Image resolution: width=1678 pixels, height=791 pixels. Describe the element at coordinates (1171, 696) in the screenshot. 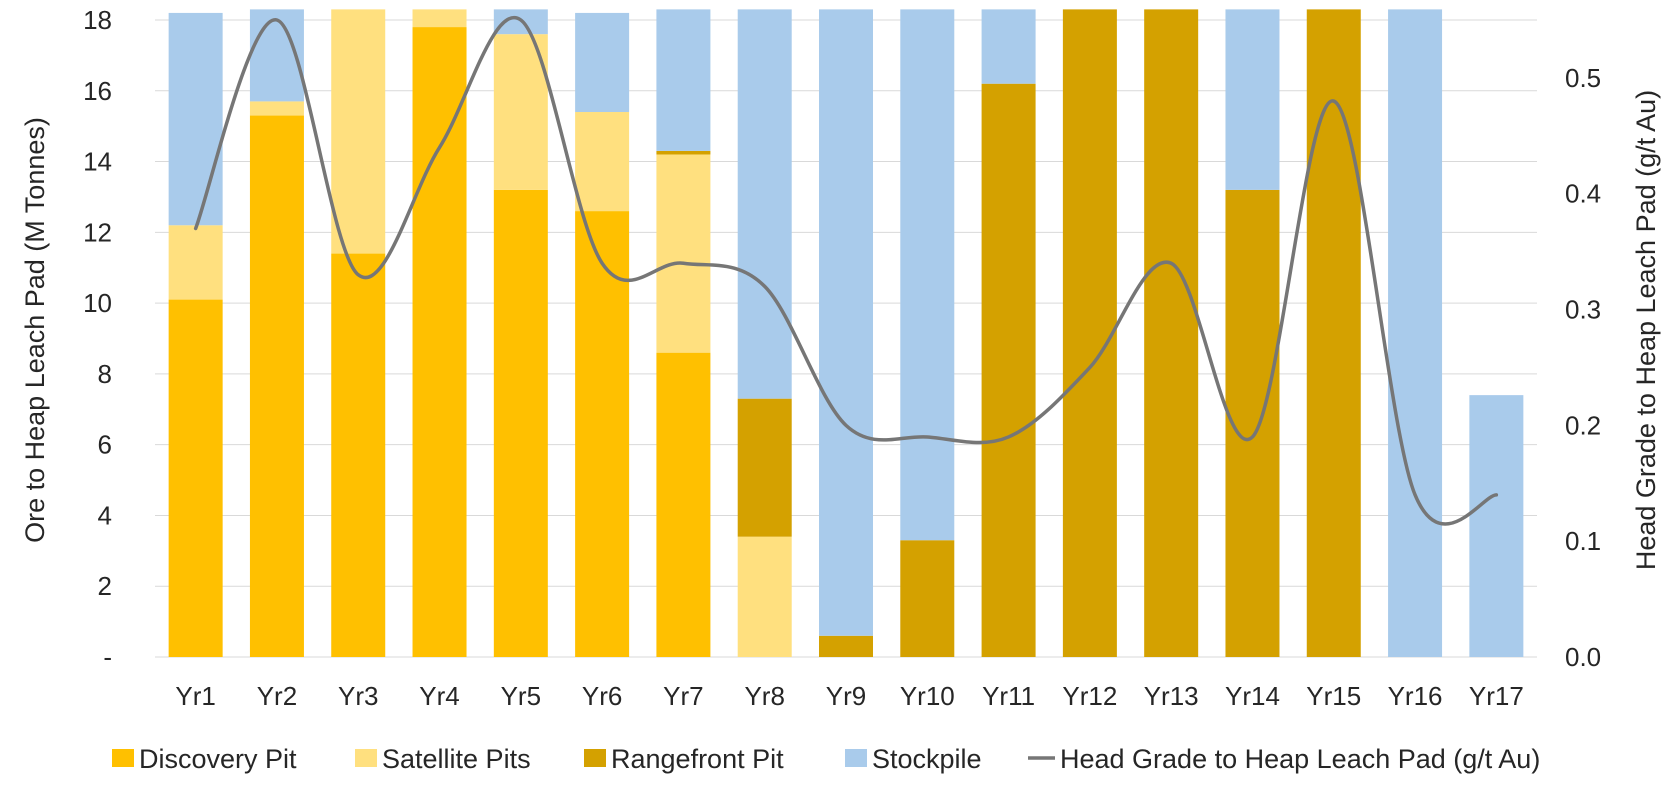

I see `category-tick-label: Yr13` at that location.